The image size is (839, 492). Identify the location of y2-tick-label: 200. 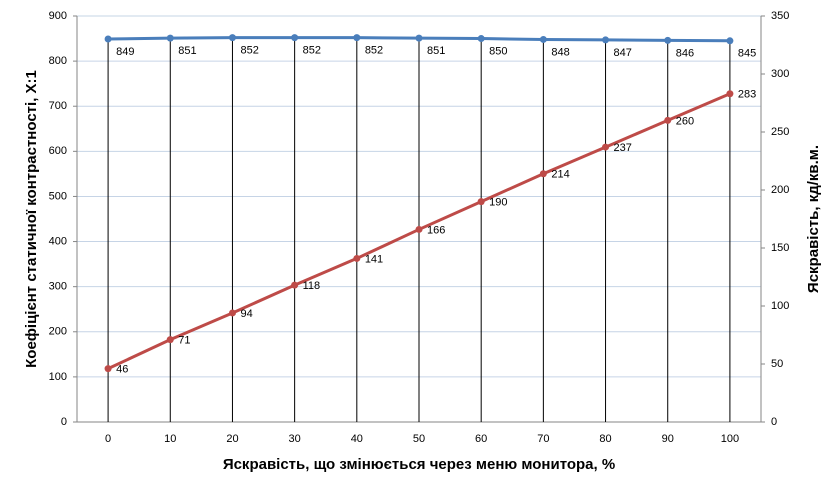
(780, 190).